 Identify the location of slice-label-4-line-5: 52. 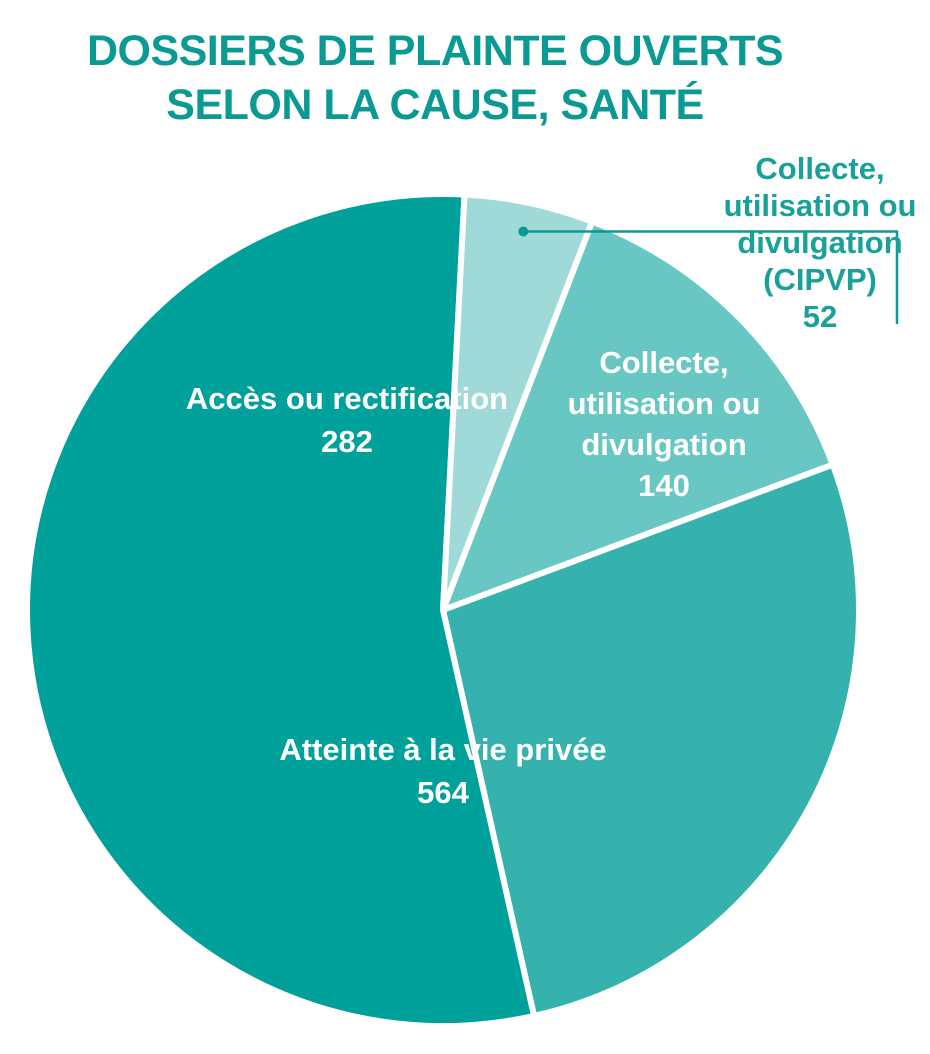
(820, 316).